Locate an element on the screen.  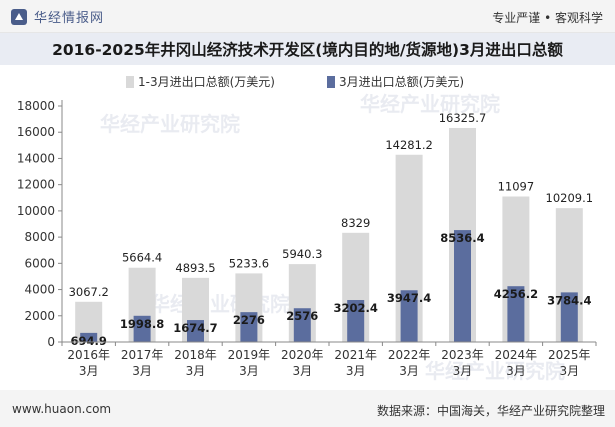
data-label-total: 16325.7 is located at coordinates (463, 118).